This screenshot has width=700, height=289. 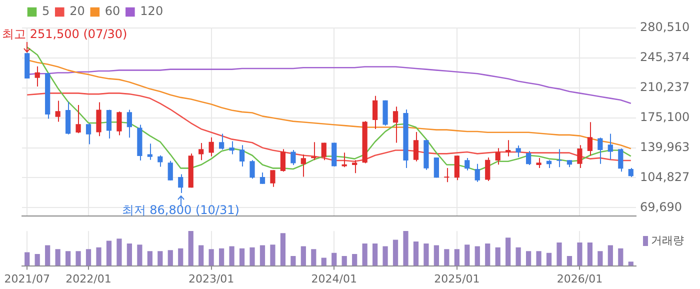 I want to click on y-tick-label: 139,963, so click(x=665, y=147).